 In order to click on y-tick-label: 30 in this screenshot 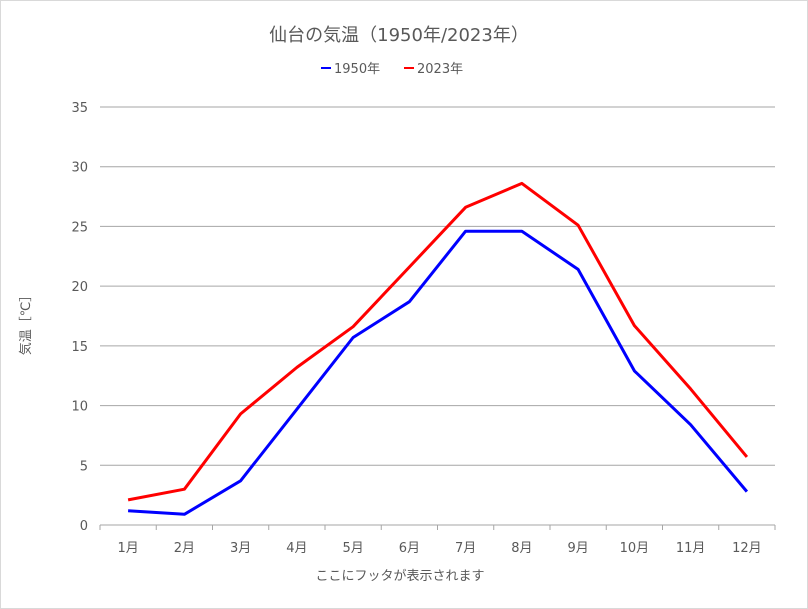, I will do `click(79, 168)`.